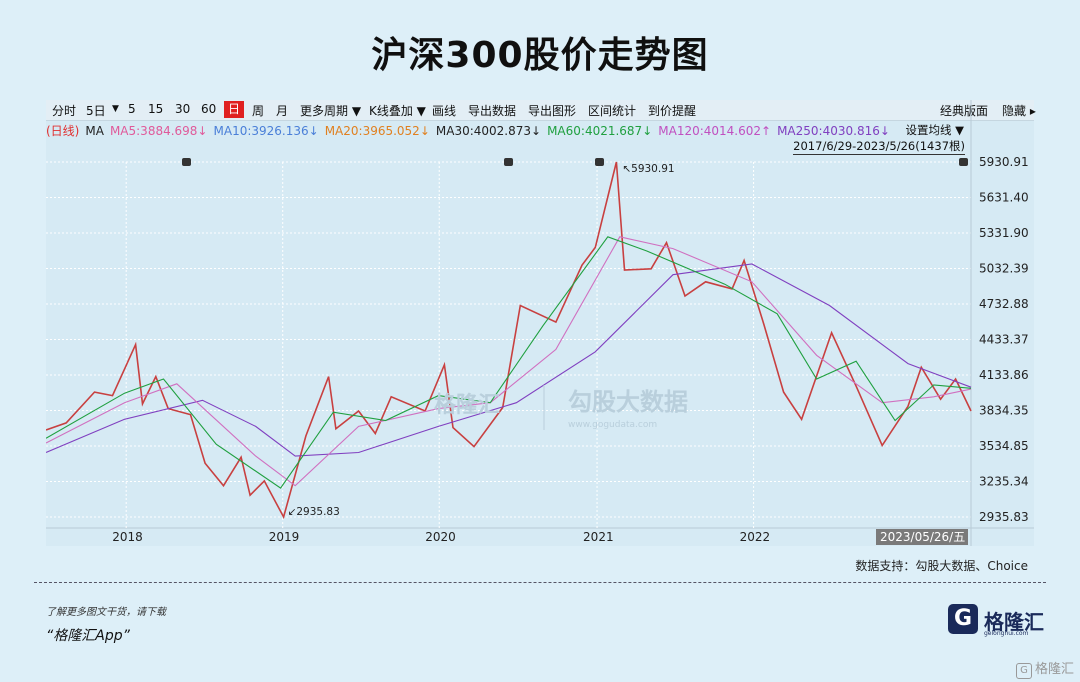  I want to click on chevron-down-icon: ▼, so click(115, 109).